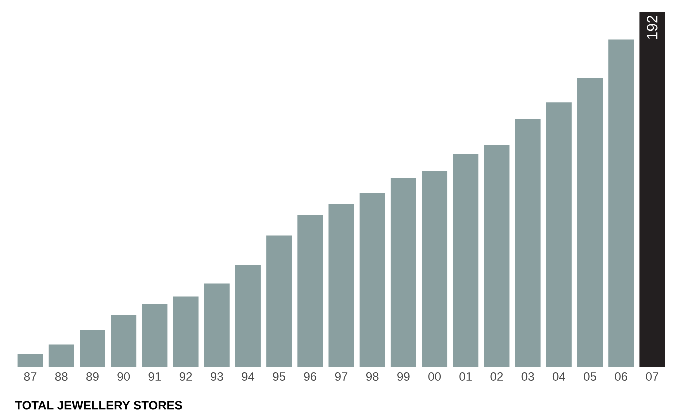 The height and width of the screenshot is (412, 683). Describe the element at coordinates (559, 377) in the screenshot. I see `x-tick-label: 04` at that location.